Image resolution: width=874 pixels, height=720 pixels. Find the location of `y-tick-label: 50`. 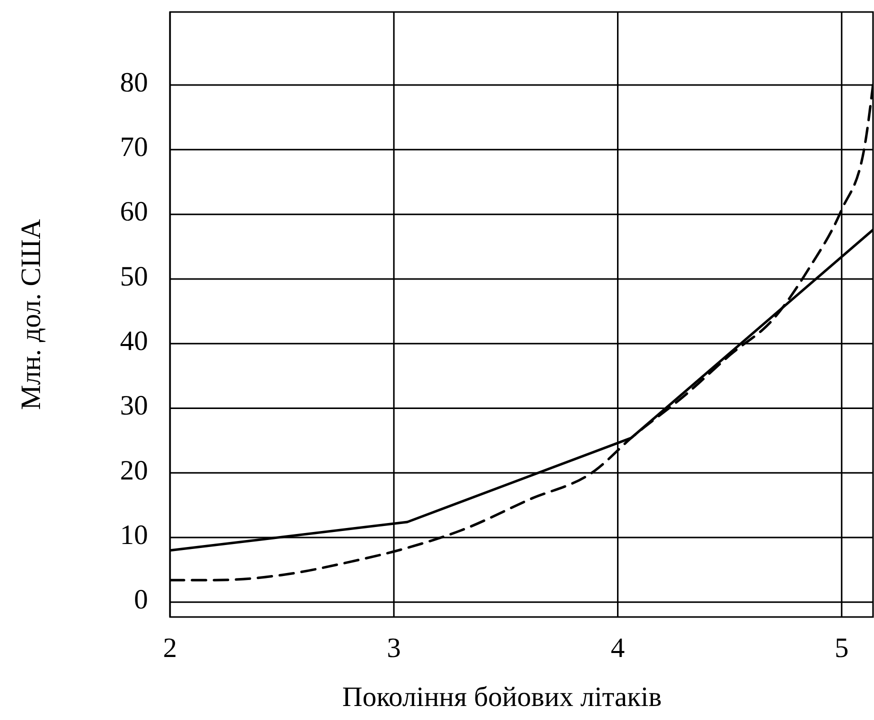

y-tick-label: 50 is located at coordinates (134, 276).